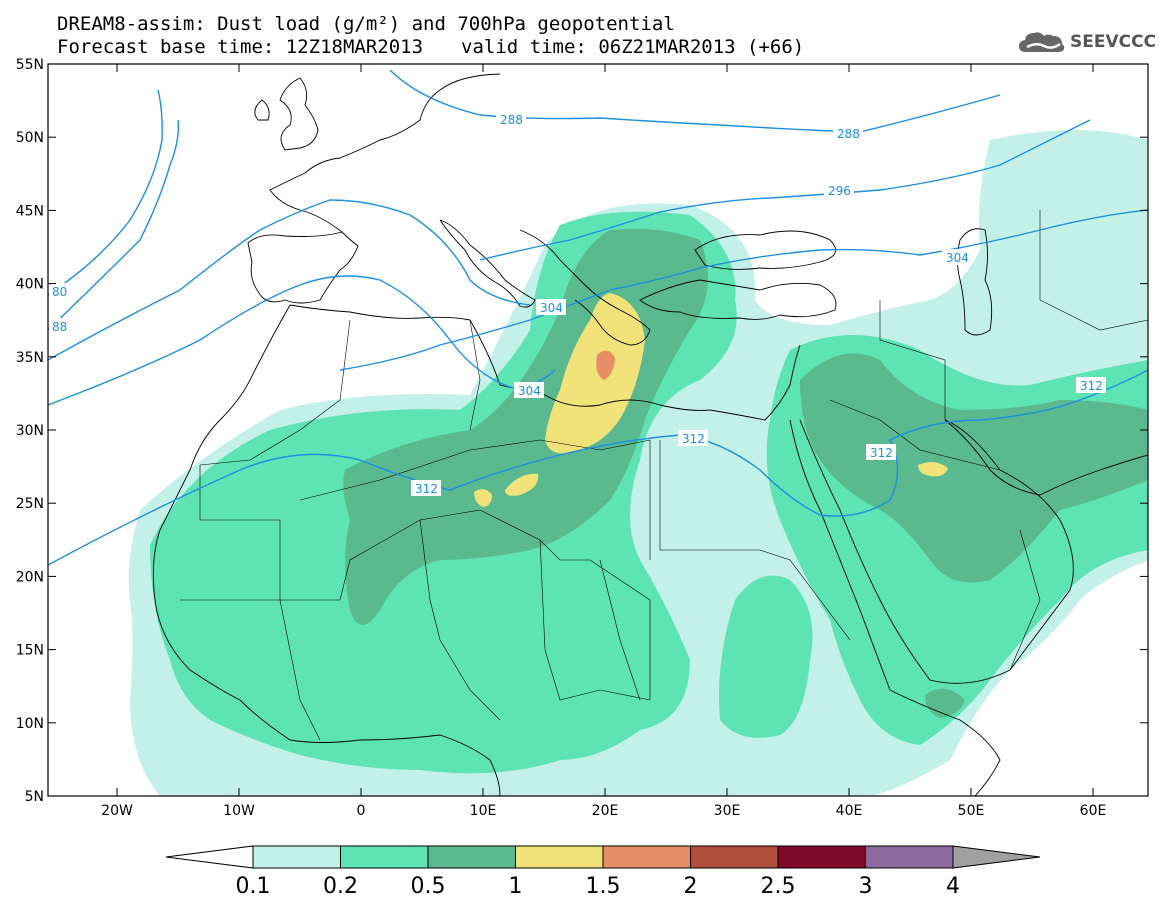 Image resolution: width=1165 pixels, height=907 pixels. Describe the element at coordinates (30, 211) in the screenshot. I see `lat-label: 45N` at that location.